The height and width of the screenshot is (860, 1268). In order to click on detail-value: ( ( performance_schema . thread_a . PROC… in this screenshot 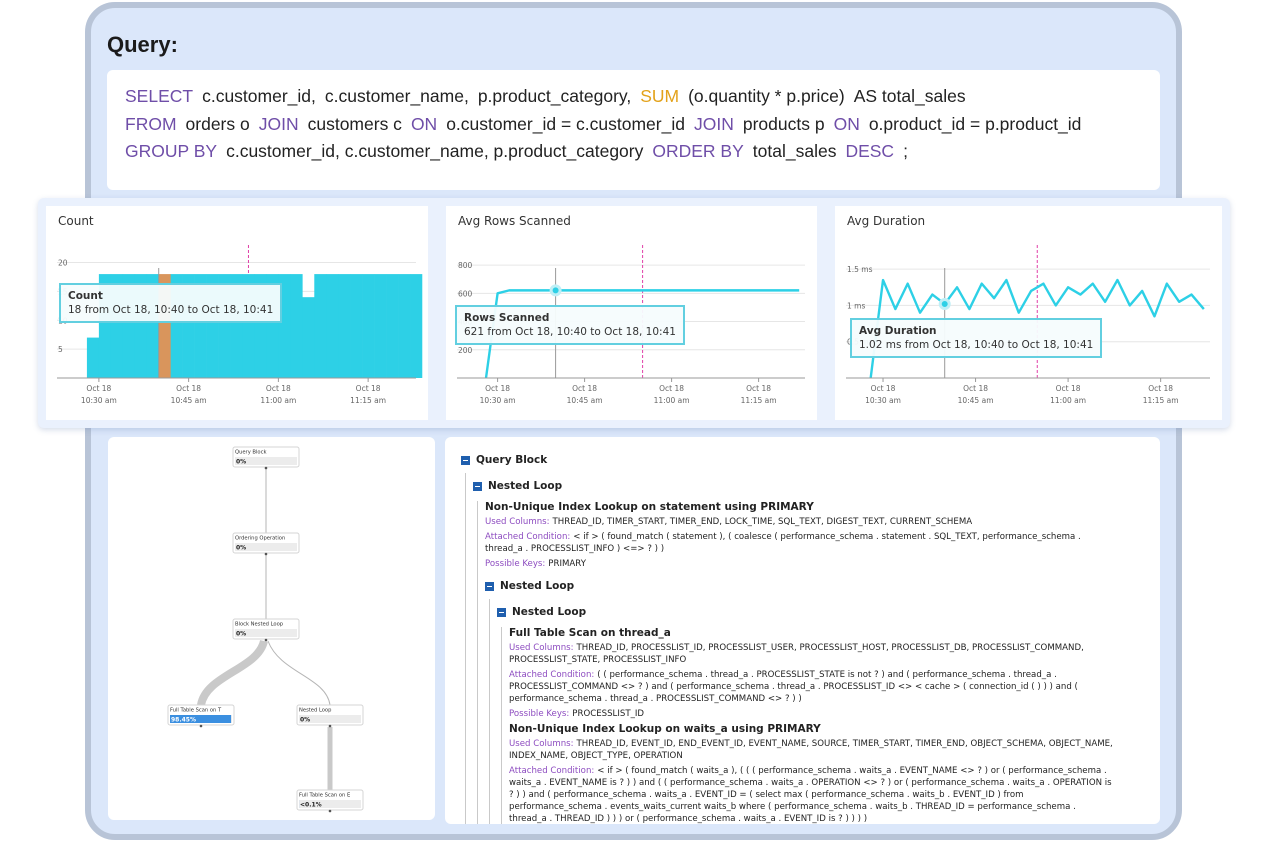, I will do `click(793, 687)`.